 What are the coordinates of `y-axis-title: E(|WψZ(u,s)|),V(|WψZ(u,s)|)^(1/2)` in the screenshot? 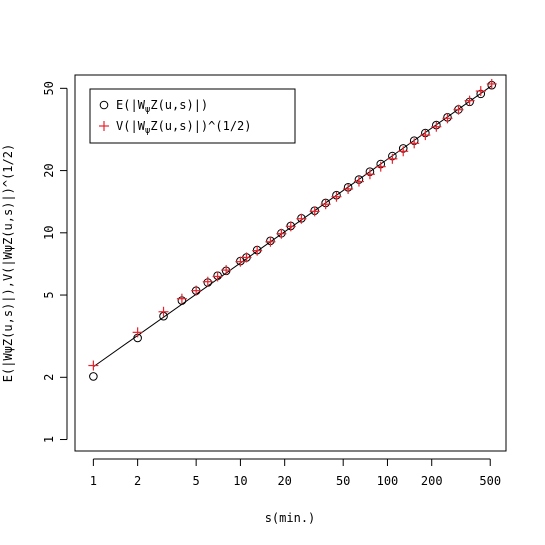 It's located at (8, 263).